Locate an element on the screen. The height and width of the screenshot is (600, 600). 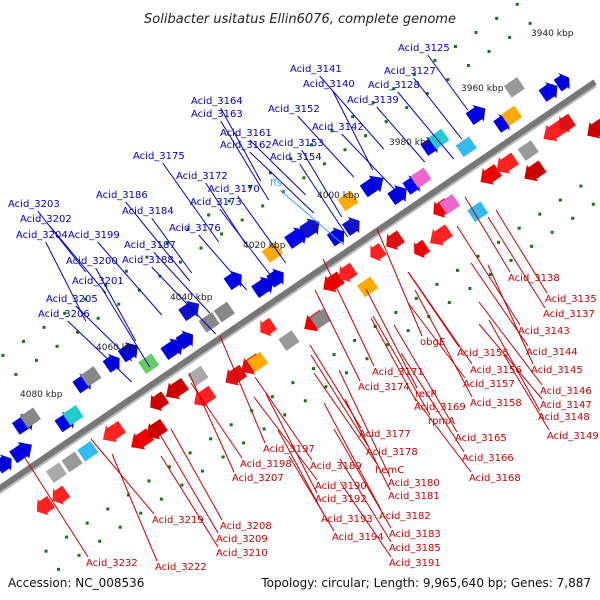
reverse-gene-label: Acid_3208 is located at coordinates (246, 526).